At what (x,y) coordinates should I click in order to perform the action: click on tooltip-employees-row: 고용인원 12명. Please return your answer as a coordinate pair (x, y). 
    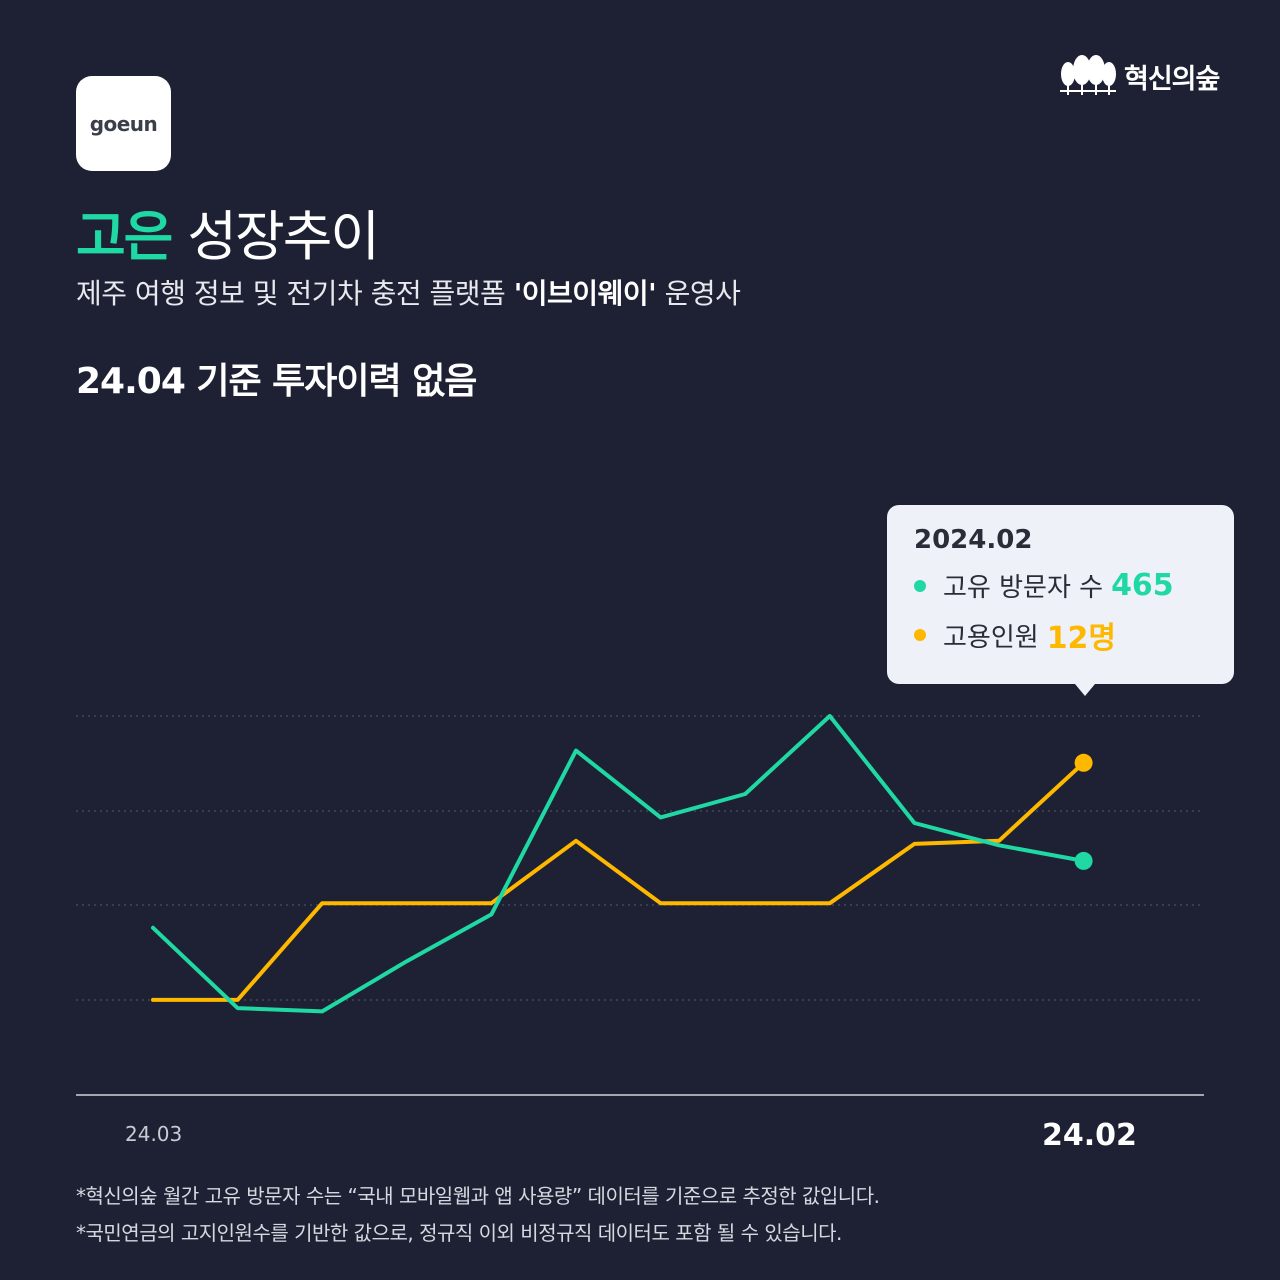
    Looking at the image, I should click on (1015, 635).